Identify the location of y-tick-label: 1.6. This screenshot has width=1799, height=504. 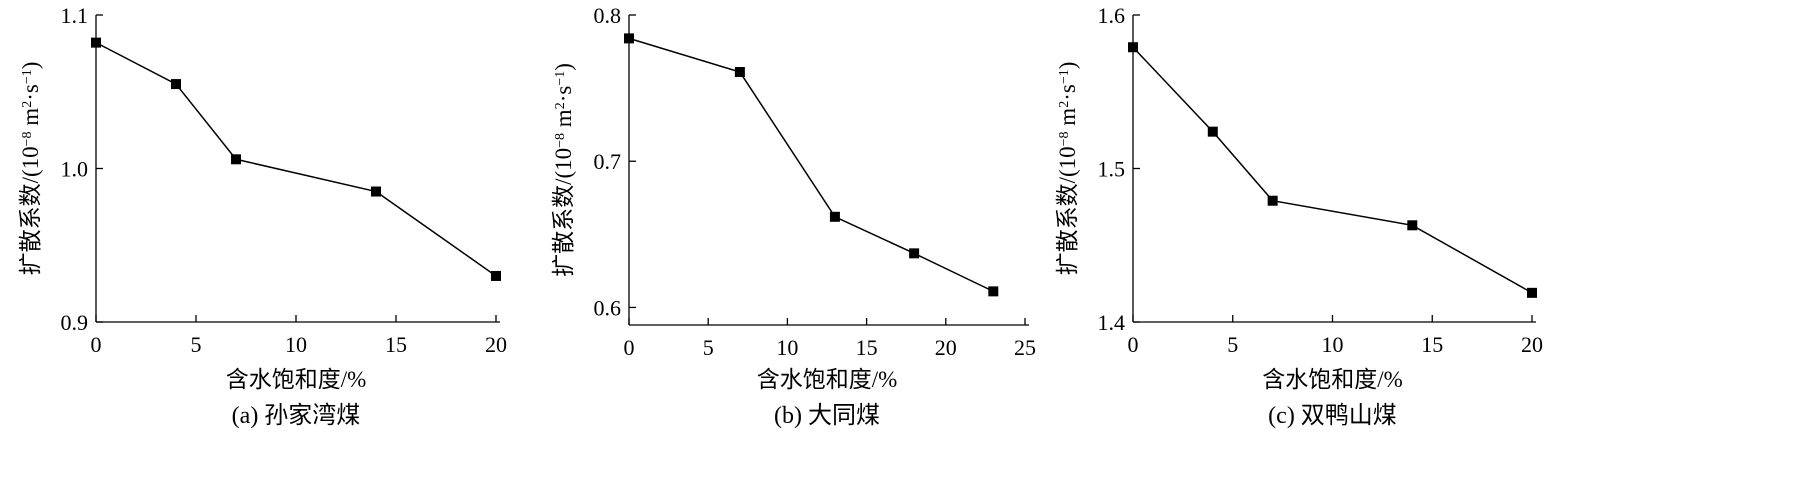
(1112, 15).